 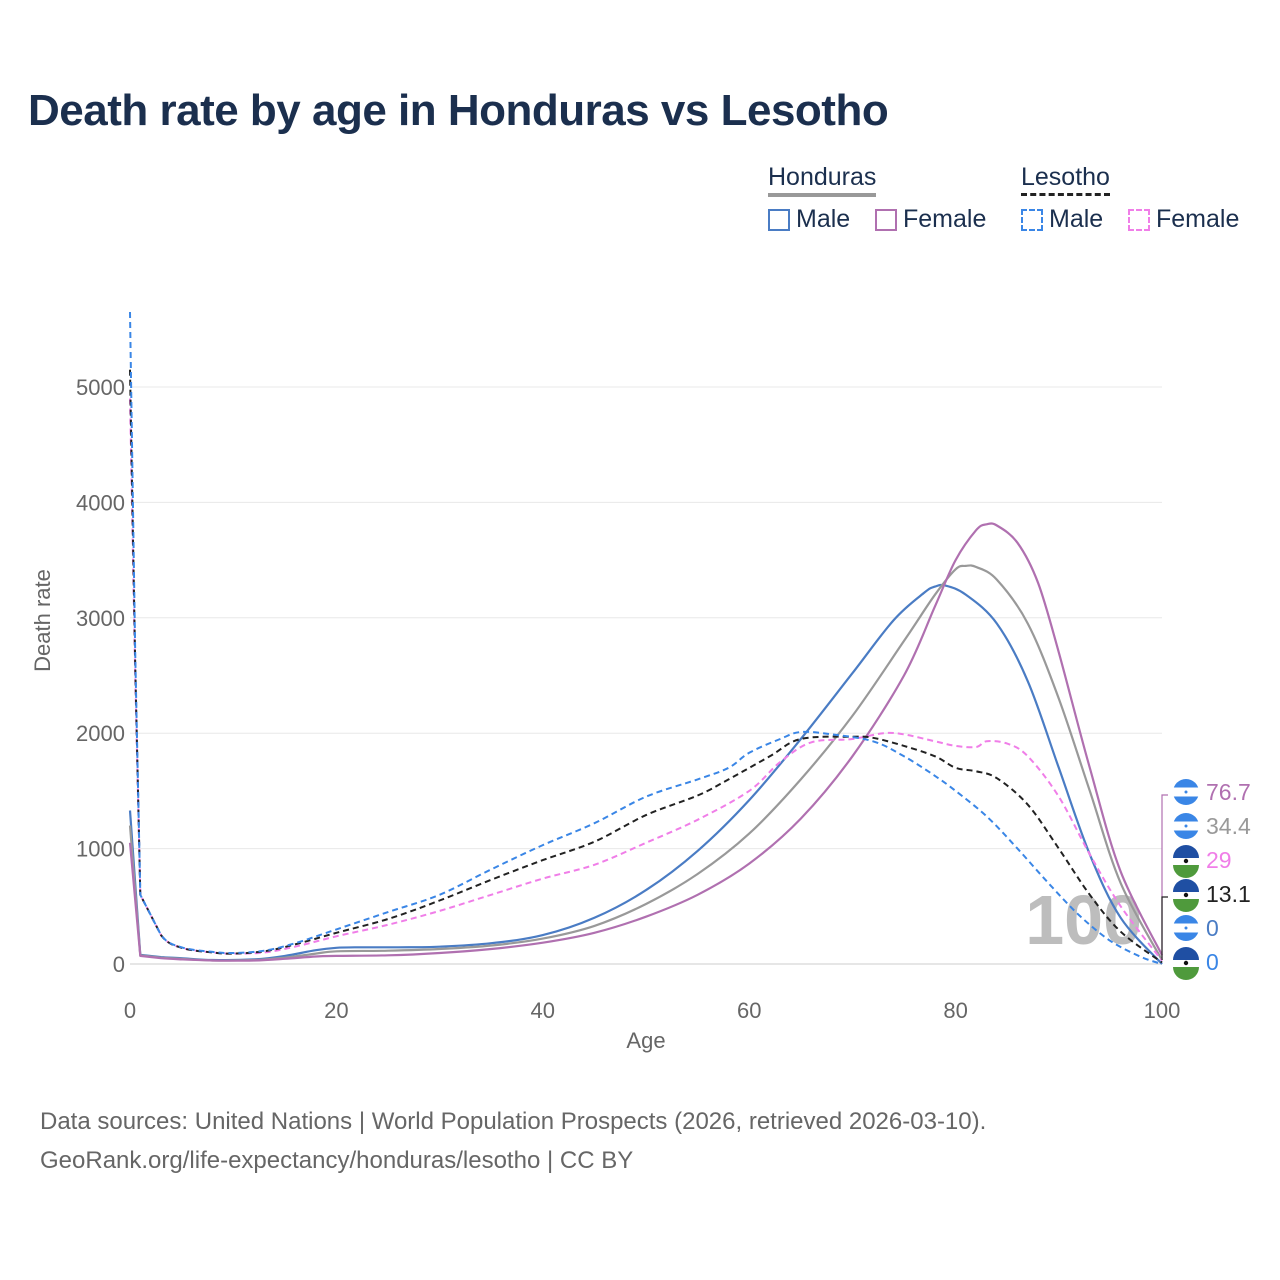 I want to click on legend-item-lesotho-female: Female, so click(x=1183, y=219).